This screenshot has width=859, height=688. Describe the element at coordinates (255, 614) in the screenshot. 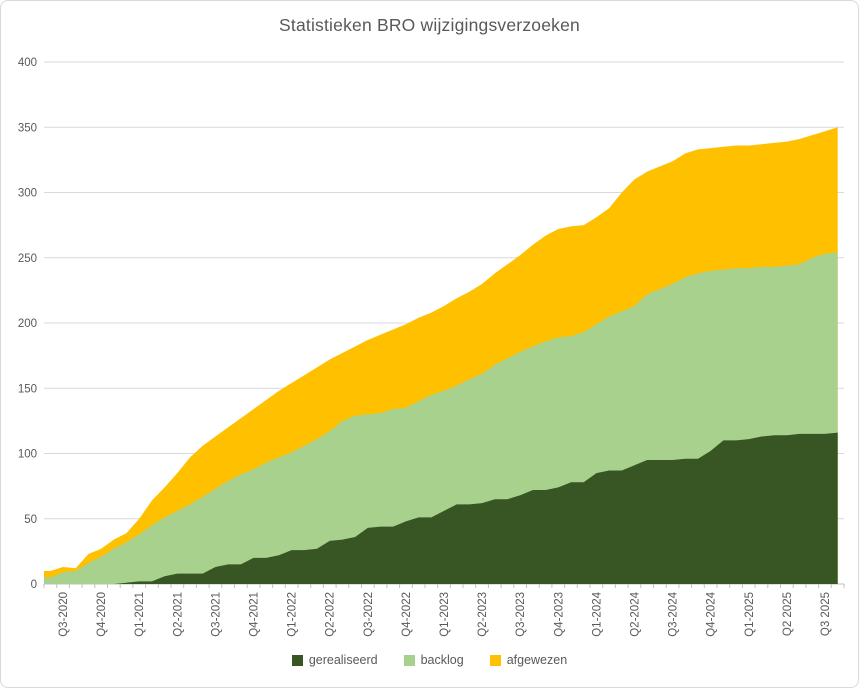

I see `x-axis-tick-label: Q4-2021` at that location.